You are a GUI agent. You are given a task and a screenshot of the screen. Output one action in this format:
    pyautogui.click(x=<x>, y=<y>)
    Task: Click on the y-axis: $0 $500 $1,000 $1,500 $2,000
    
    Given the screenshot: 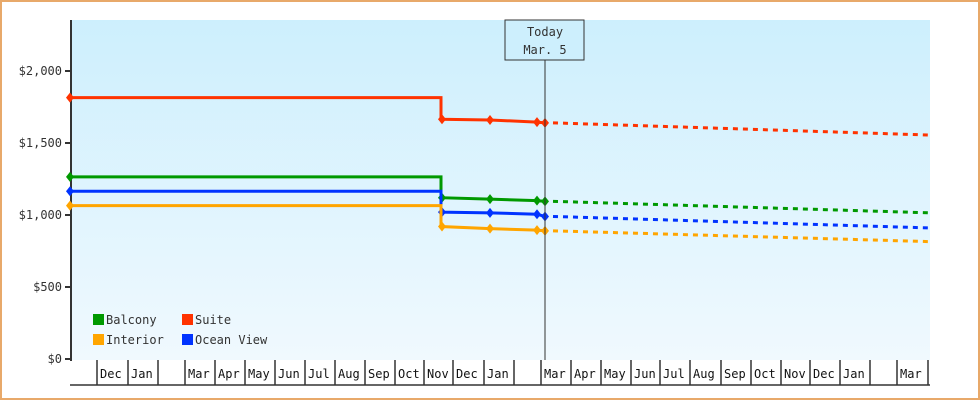 What is the action you would take?
    pyautogui.click(x=45, y=193)
    